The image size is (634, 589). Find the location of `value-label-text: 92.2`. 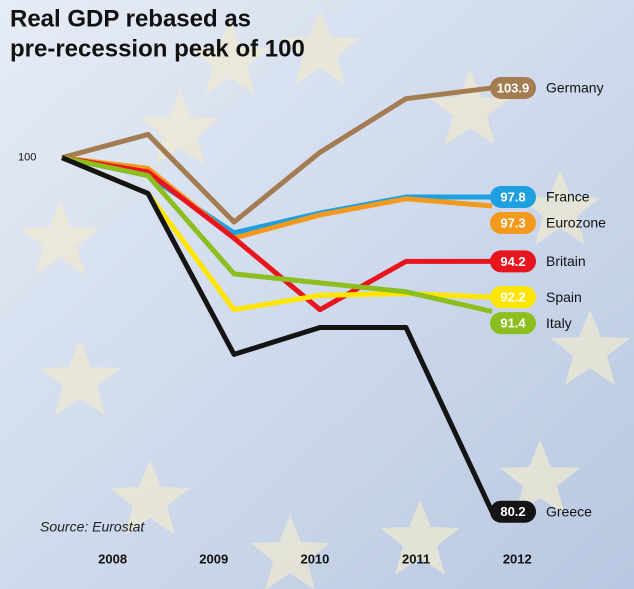

value-label-text: 92.2 is located at coordinates (512, 297).